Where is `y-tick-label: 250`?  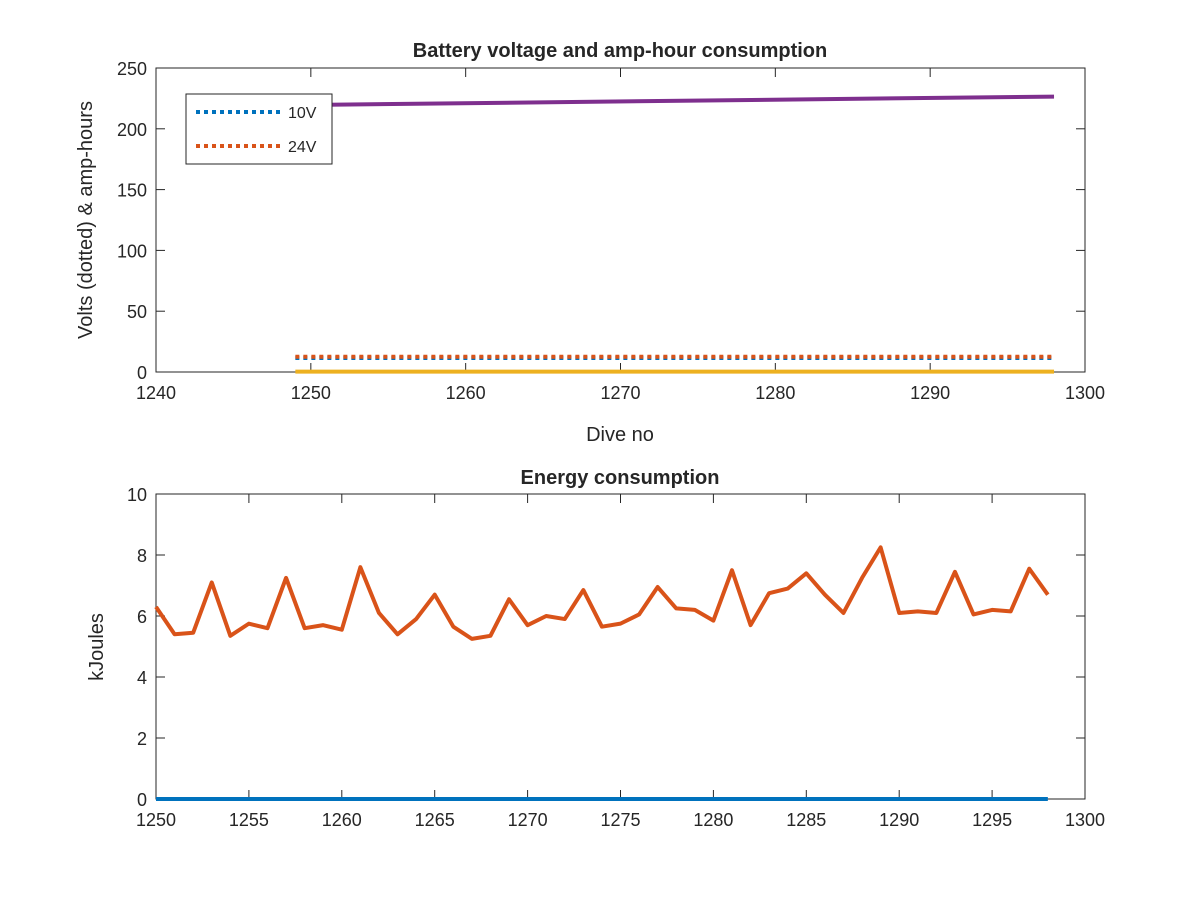 y-tick-label: 250 is located at coordinates (132, 69).